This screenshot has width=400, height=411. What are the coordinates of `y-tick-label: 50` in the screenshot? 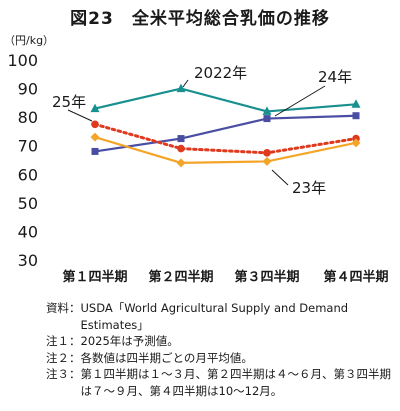 It's located at (28, 203).